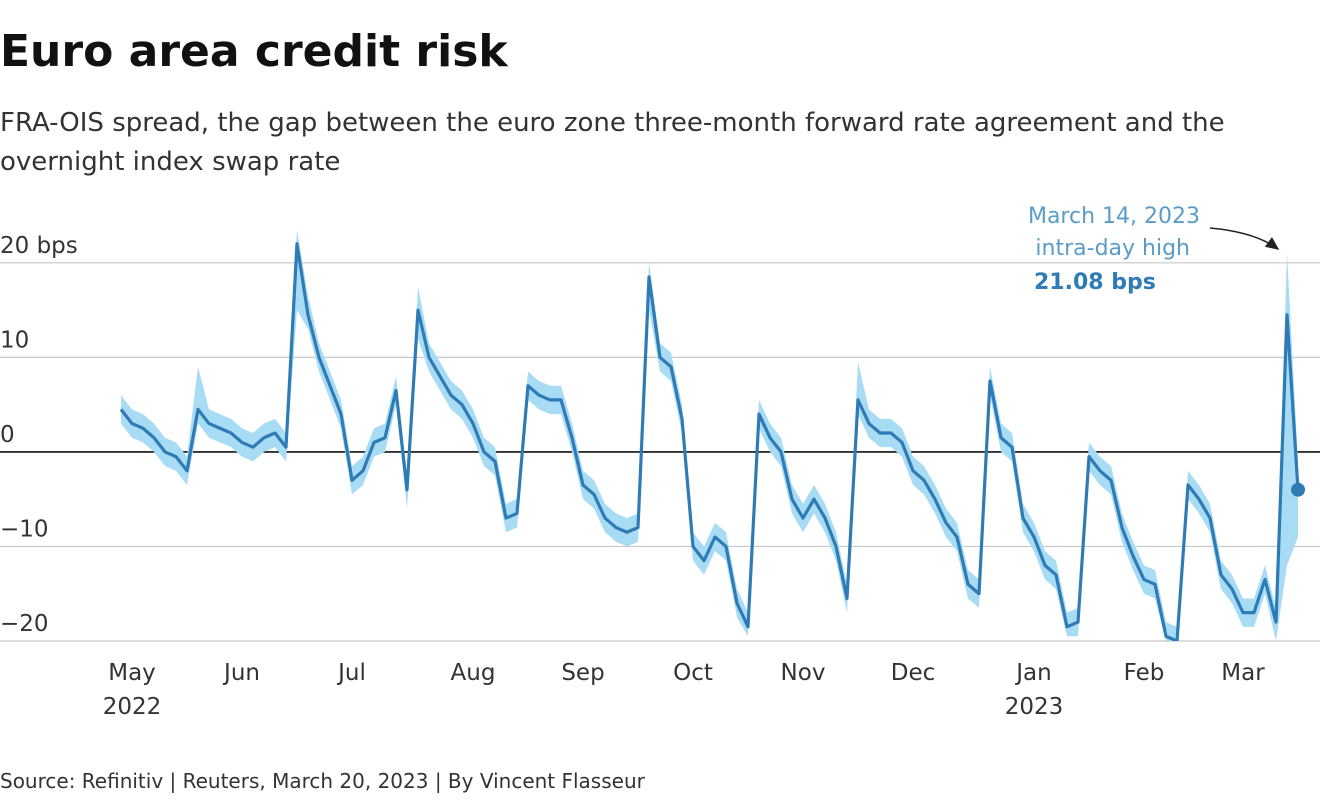 Image resolution: width=1320 pixels, height=800 pixels. What do you see at coordinates (803, 673) in the screenshot?
I see `x-tick-label: Nov` at bounding box center [803, 673].